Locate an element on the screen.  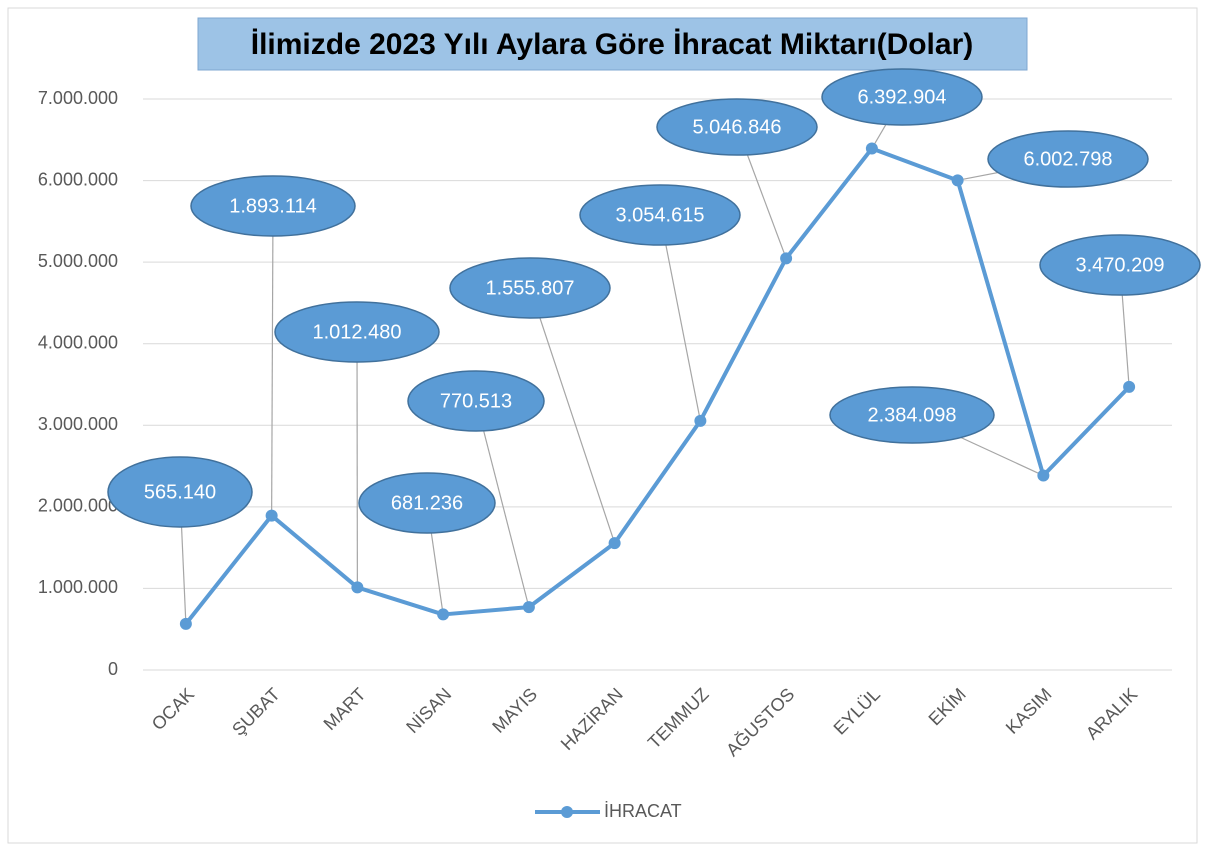
data-label: 1.555.807 is located at coordinates (530, 288).